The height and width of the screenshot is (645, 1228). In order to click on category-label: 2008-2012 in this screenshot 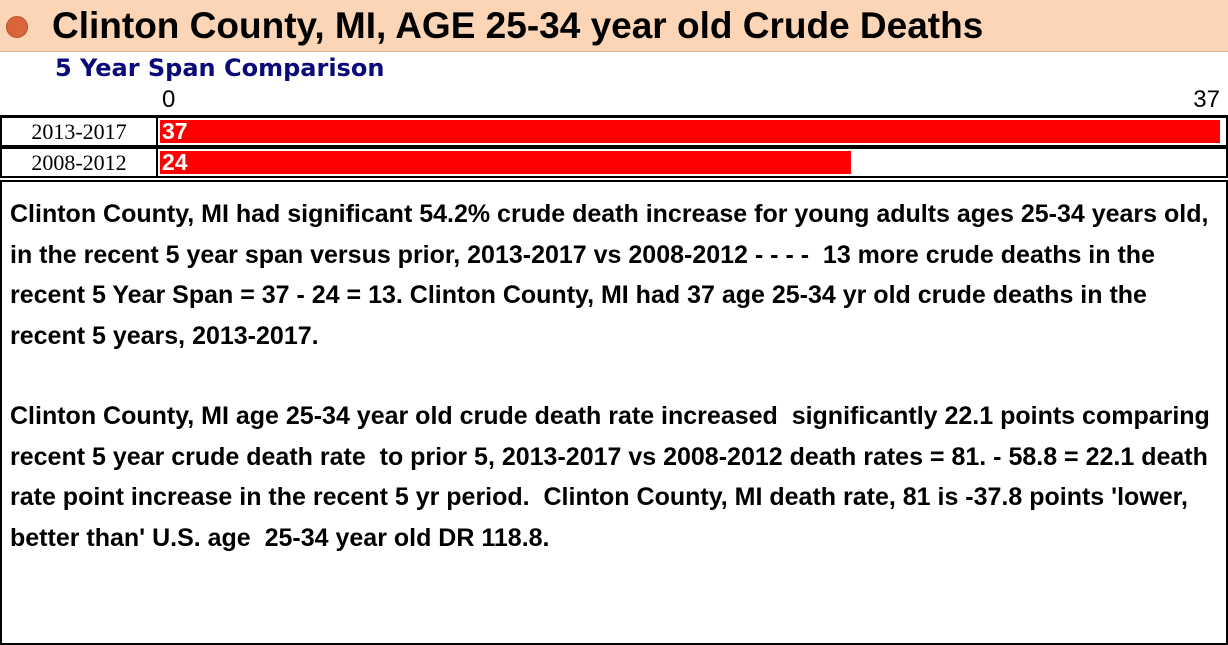, I will do `click(80, 162)`.